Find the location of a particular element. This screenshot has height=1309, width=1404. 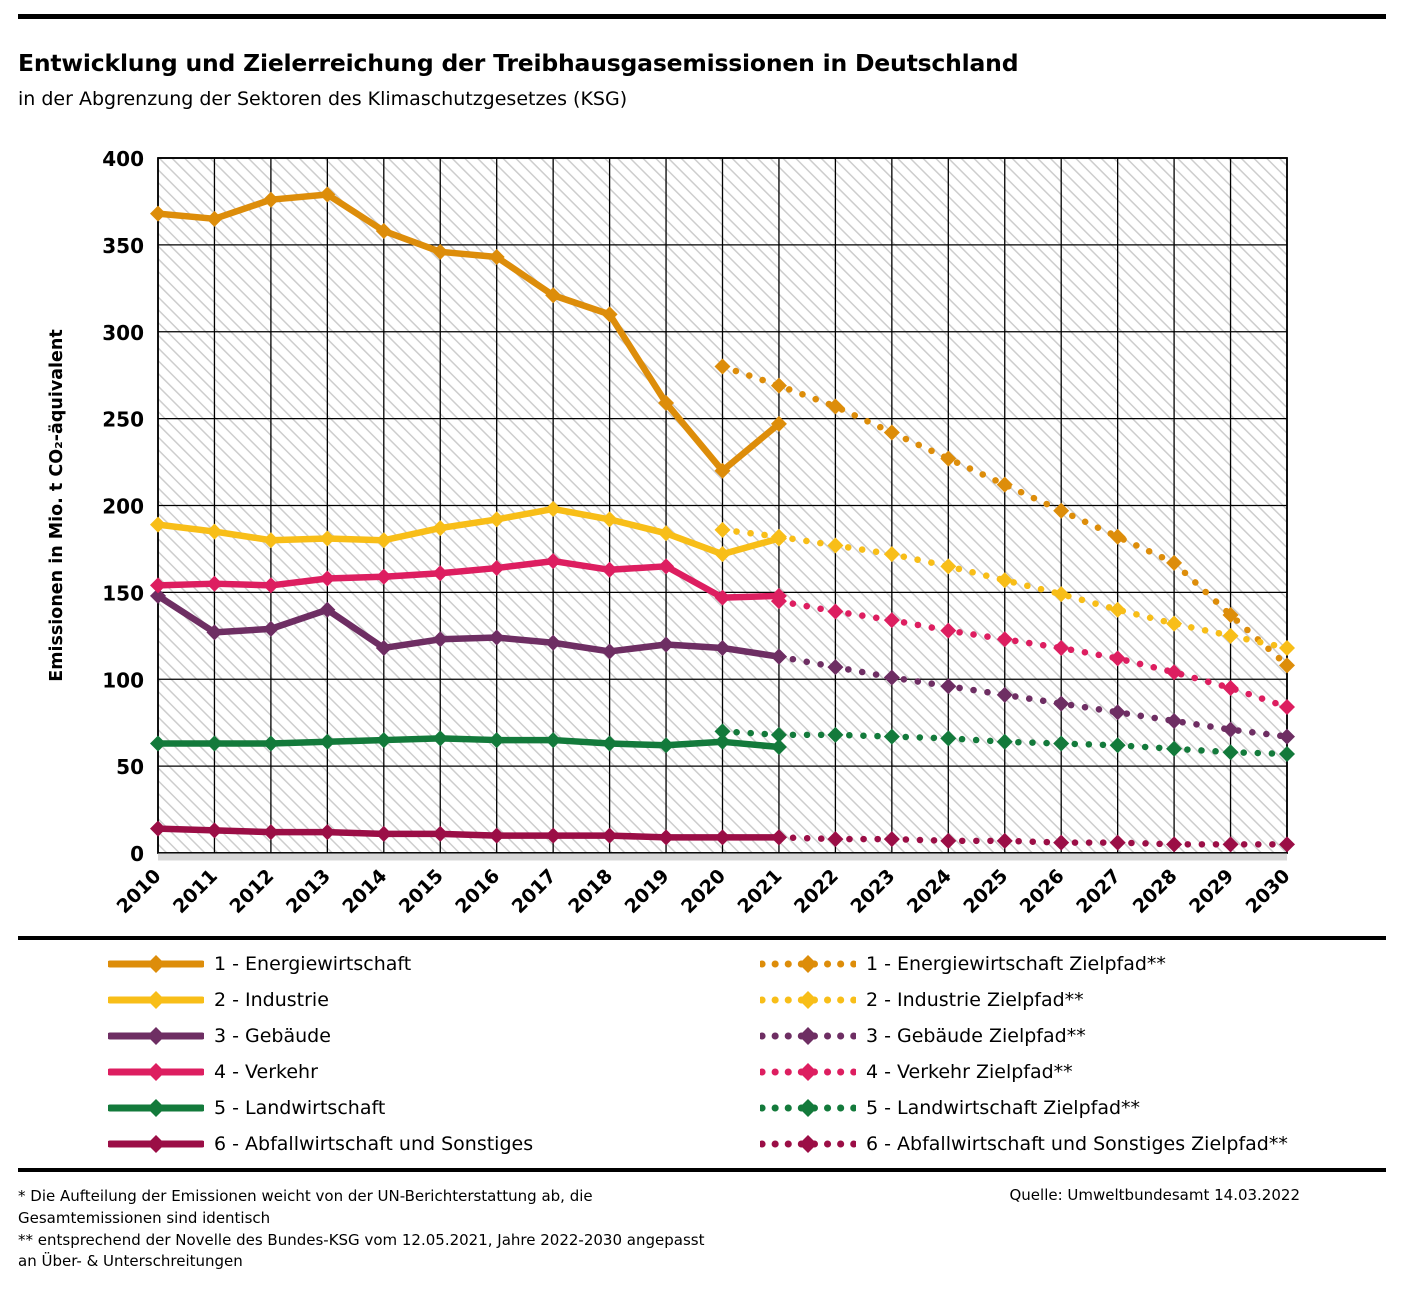

x-axis-tick-label: 2026 is located at coordinates (1042, 891).